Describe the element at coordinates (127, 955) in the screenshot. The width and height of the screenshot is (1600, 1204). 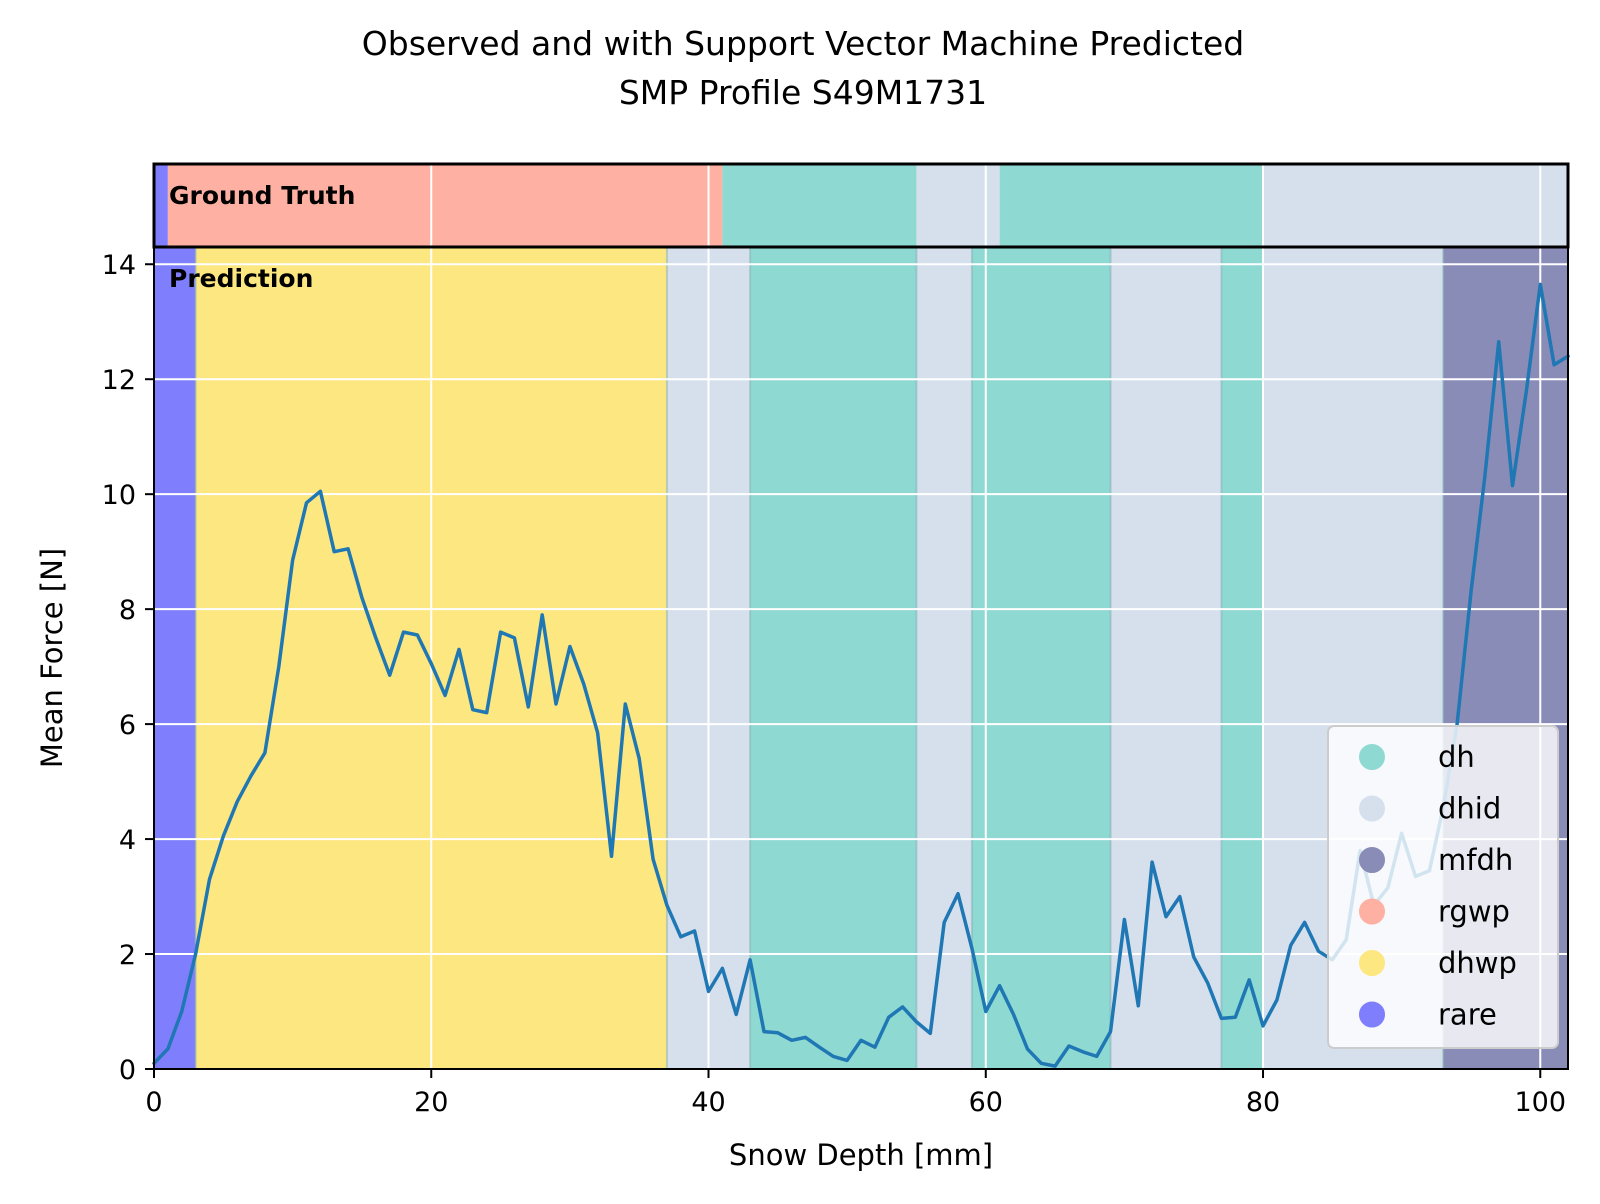
I see `y-tick-label: 2` at that location.